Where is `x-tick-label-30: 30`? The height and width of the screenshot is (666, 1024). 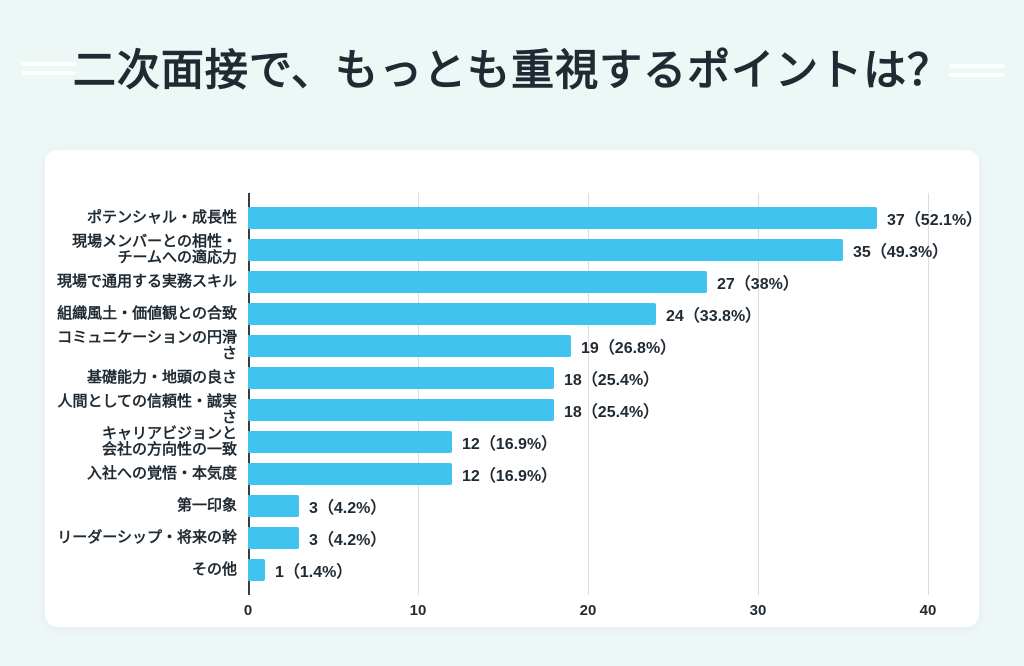 x-tick-label-30: 30 is located at coordinates (758, 610).